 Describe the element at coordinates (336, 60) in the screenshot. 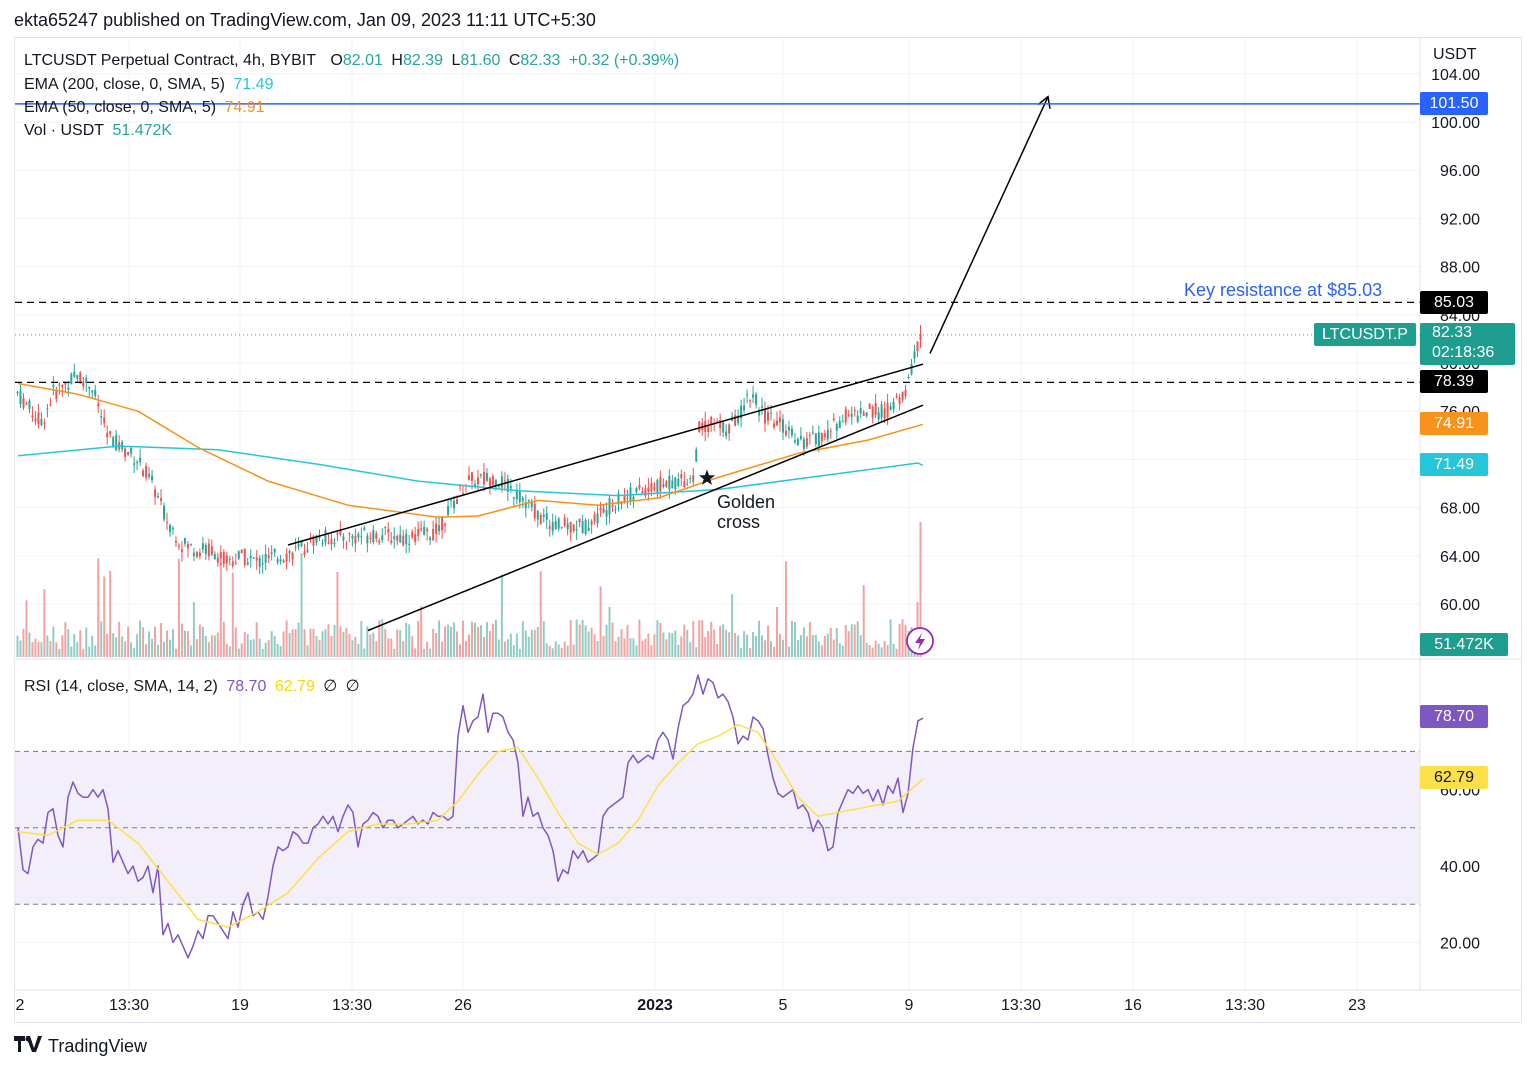

I see `open-label: O` at that location.